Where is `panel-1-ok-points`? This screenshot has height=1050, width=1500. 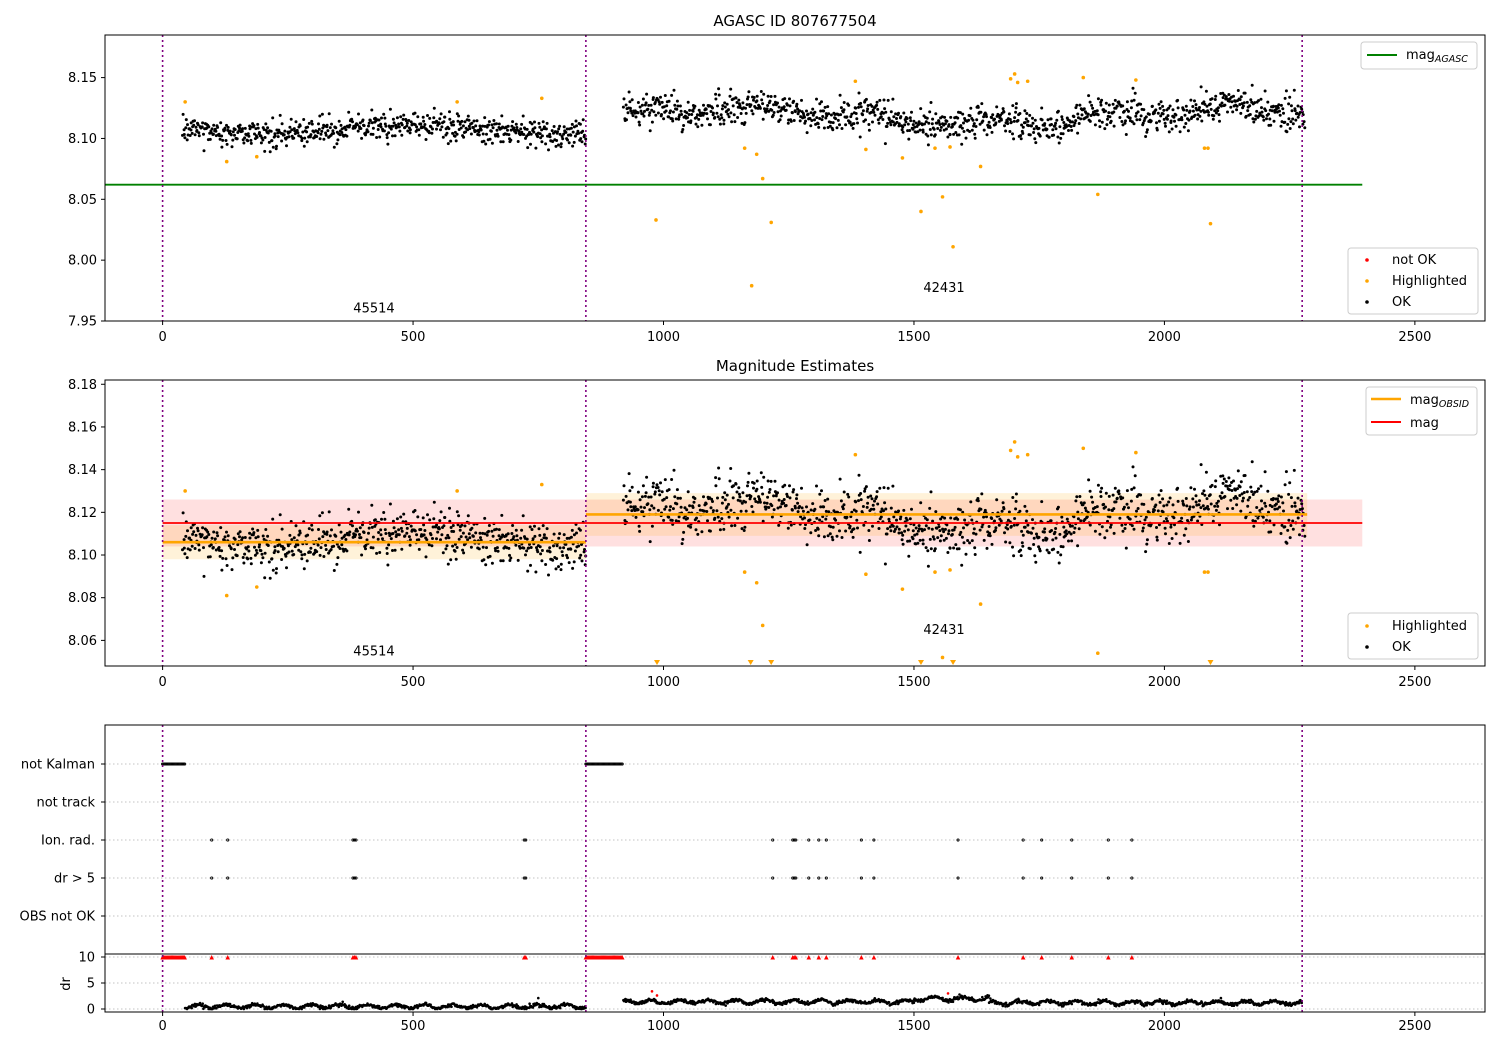 panel-1-ok-points is located at coordinates (744, 118).